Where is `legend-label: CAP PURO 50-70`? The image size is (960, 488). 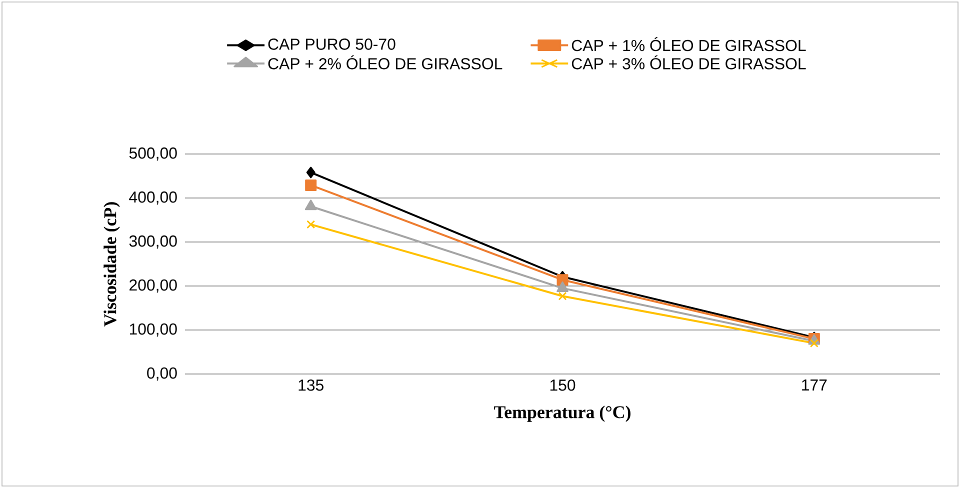 legend-label: CAP PURO 50-70 is located at coordinates (332, 44).